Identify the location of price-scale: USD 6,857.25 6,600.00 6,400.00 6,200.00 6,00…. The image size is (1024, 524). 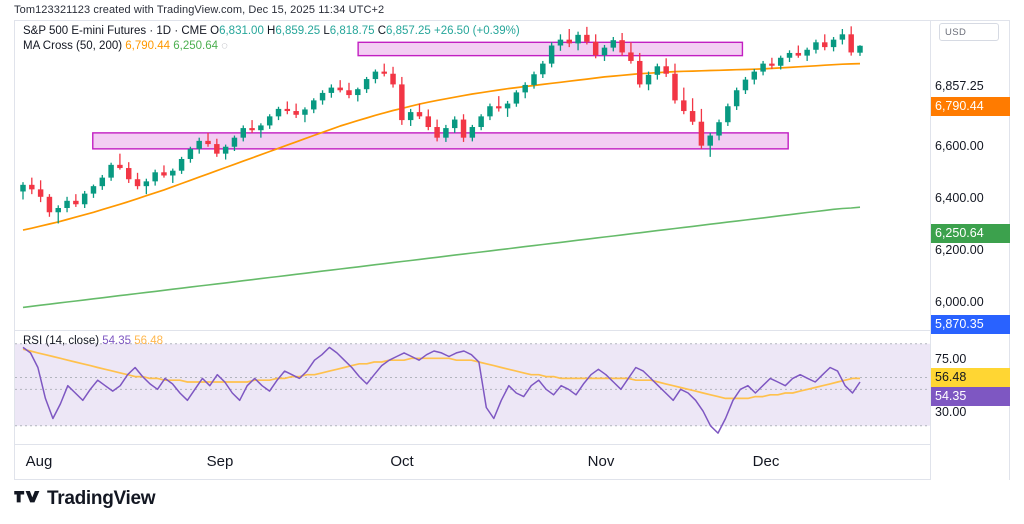
(970, 250).